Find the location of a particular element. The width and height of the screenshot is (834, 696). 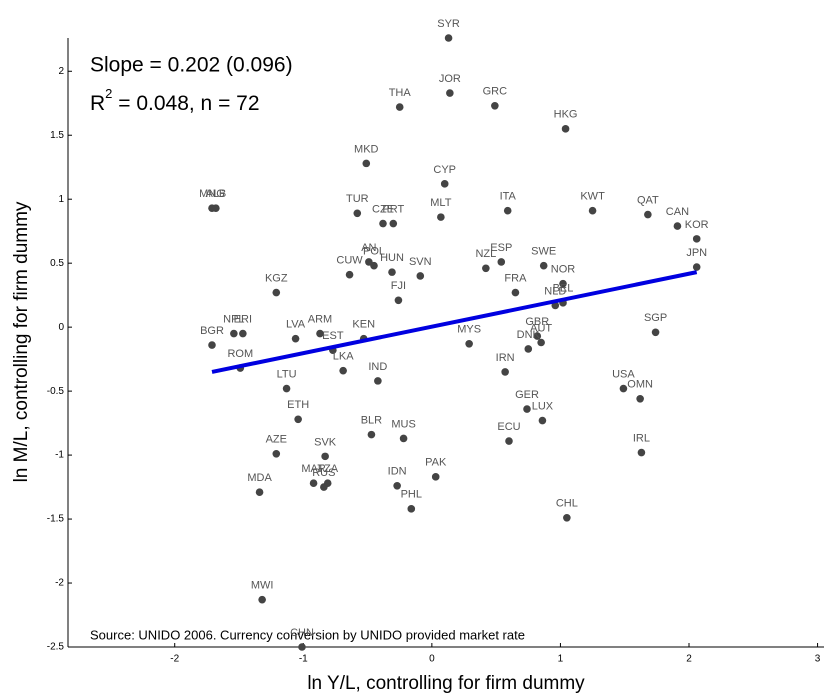

point-label: USA is located at coordinates (623, 374).